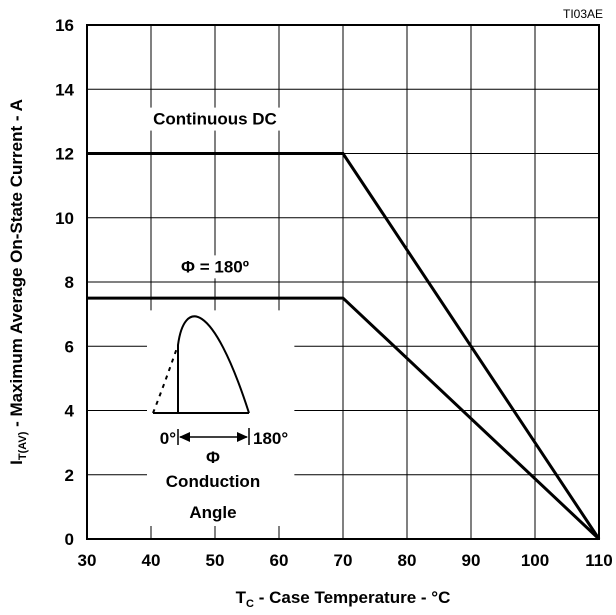 The image size is (616, 615). Describe the element at coordinates (270, 438) in the screenshot. I see `inset-label-180: 180°` at that location.